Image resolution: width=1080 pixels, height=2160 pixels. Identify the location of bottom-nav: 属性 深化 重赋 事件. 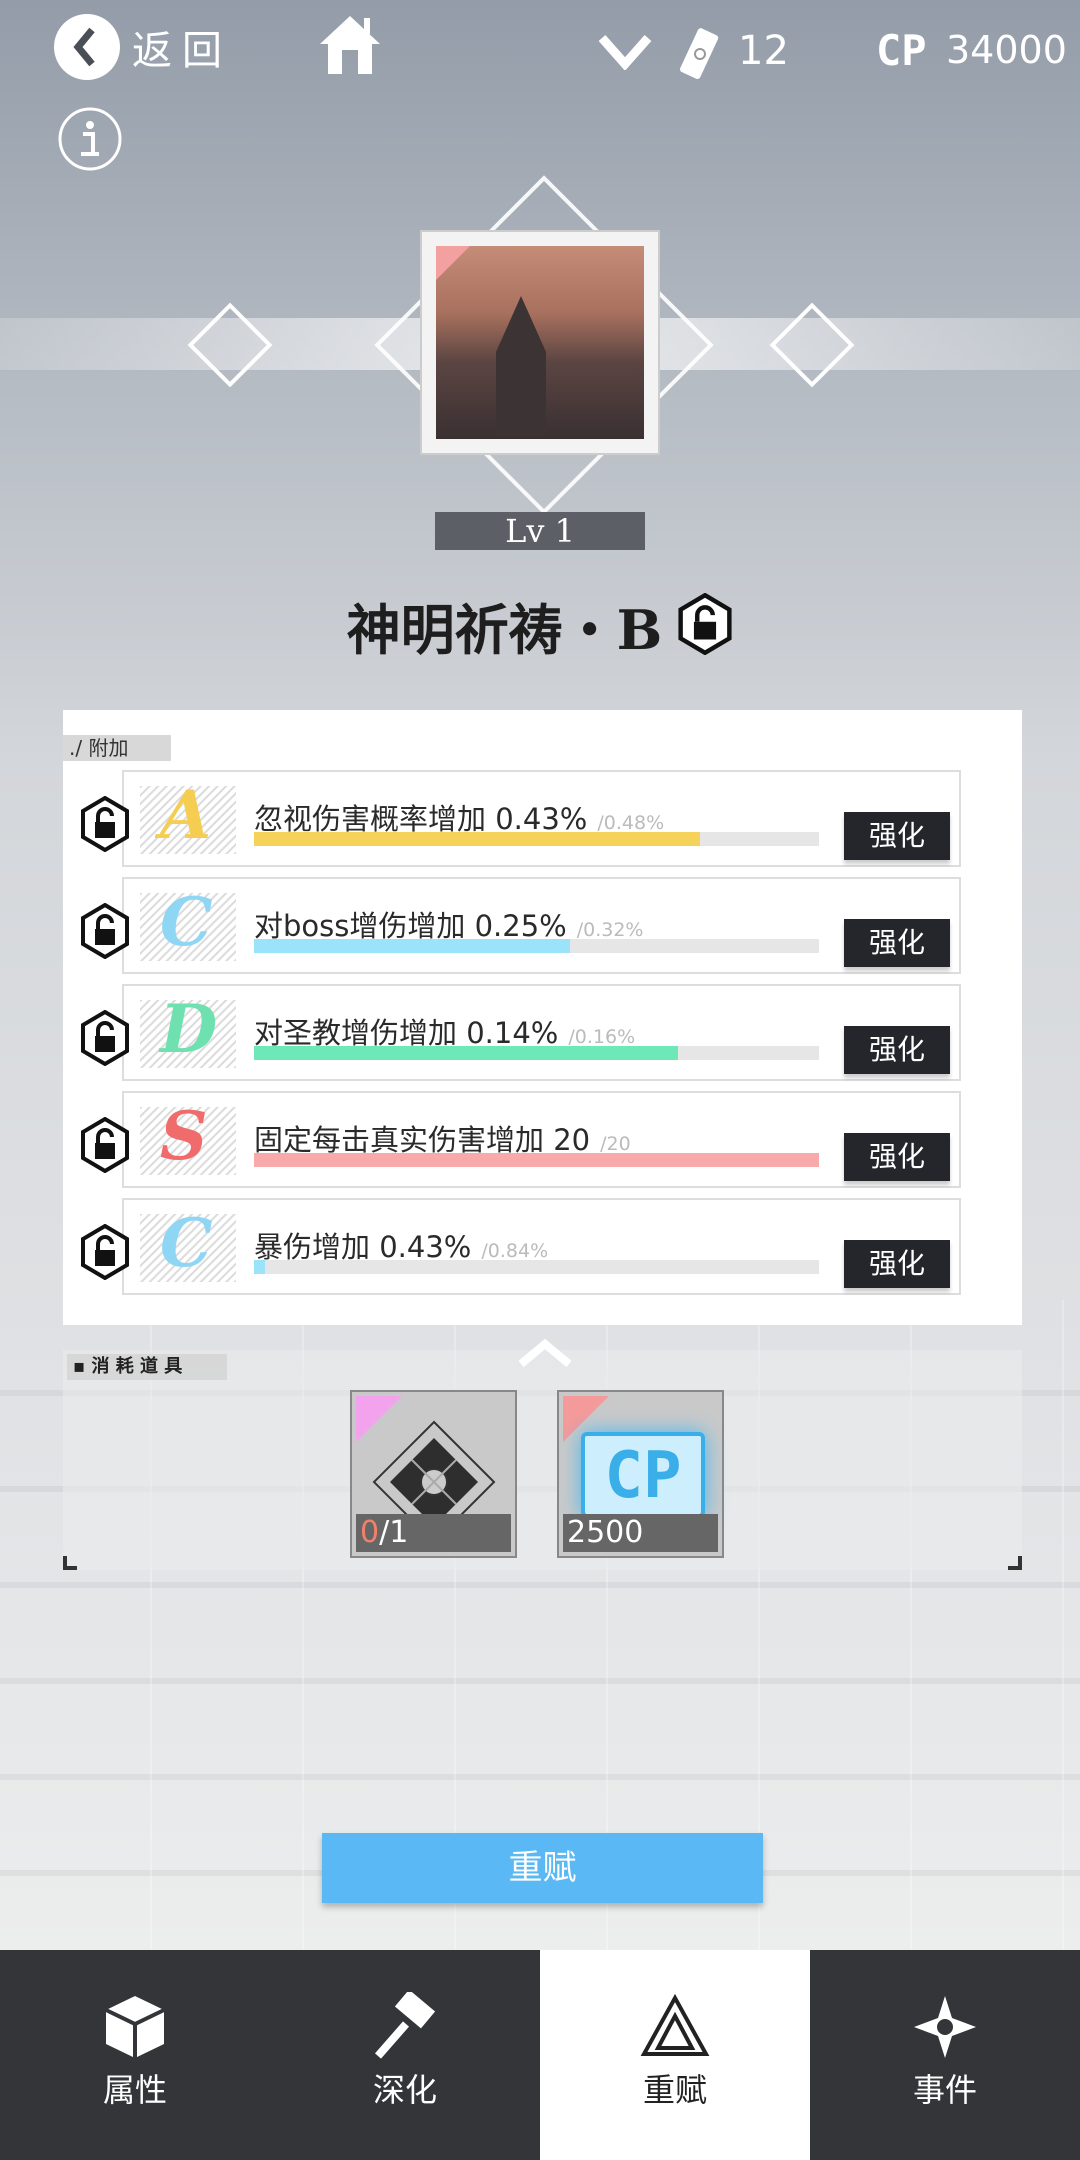
(540, 2055).